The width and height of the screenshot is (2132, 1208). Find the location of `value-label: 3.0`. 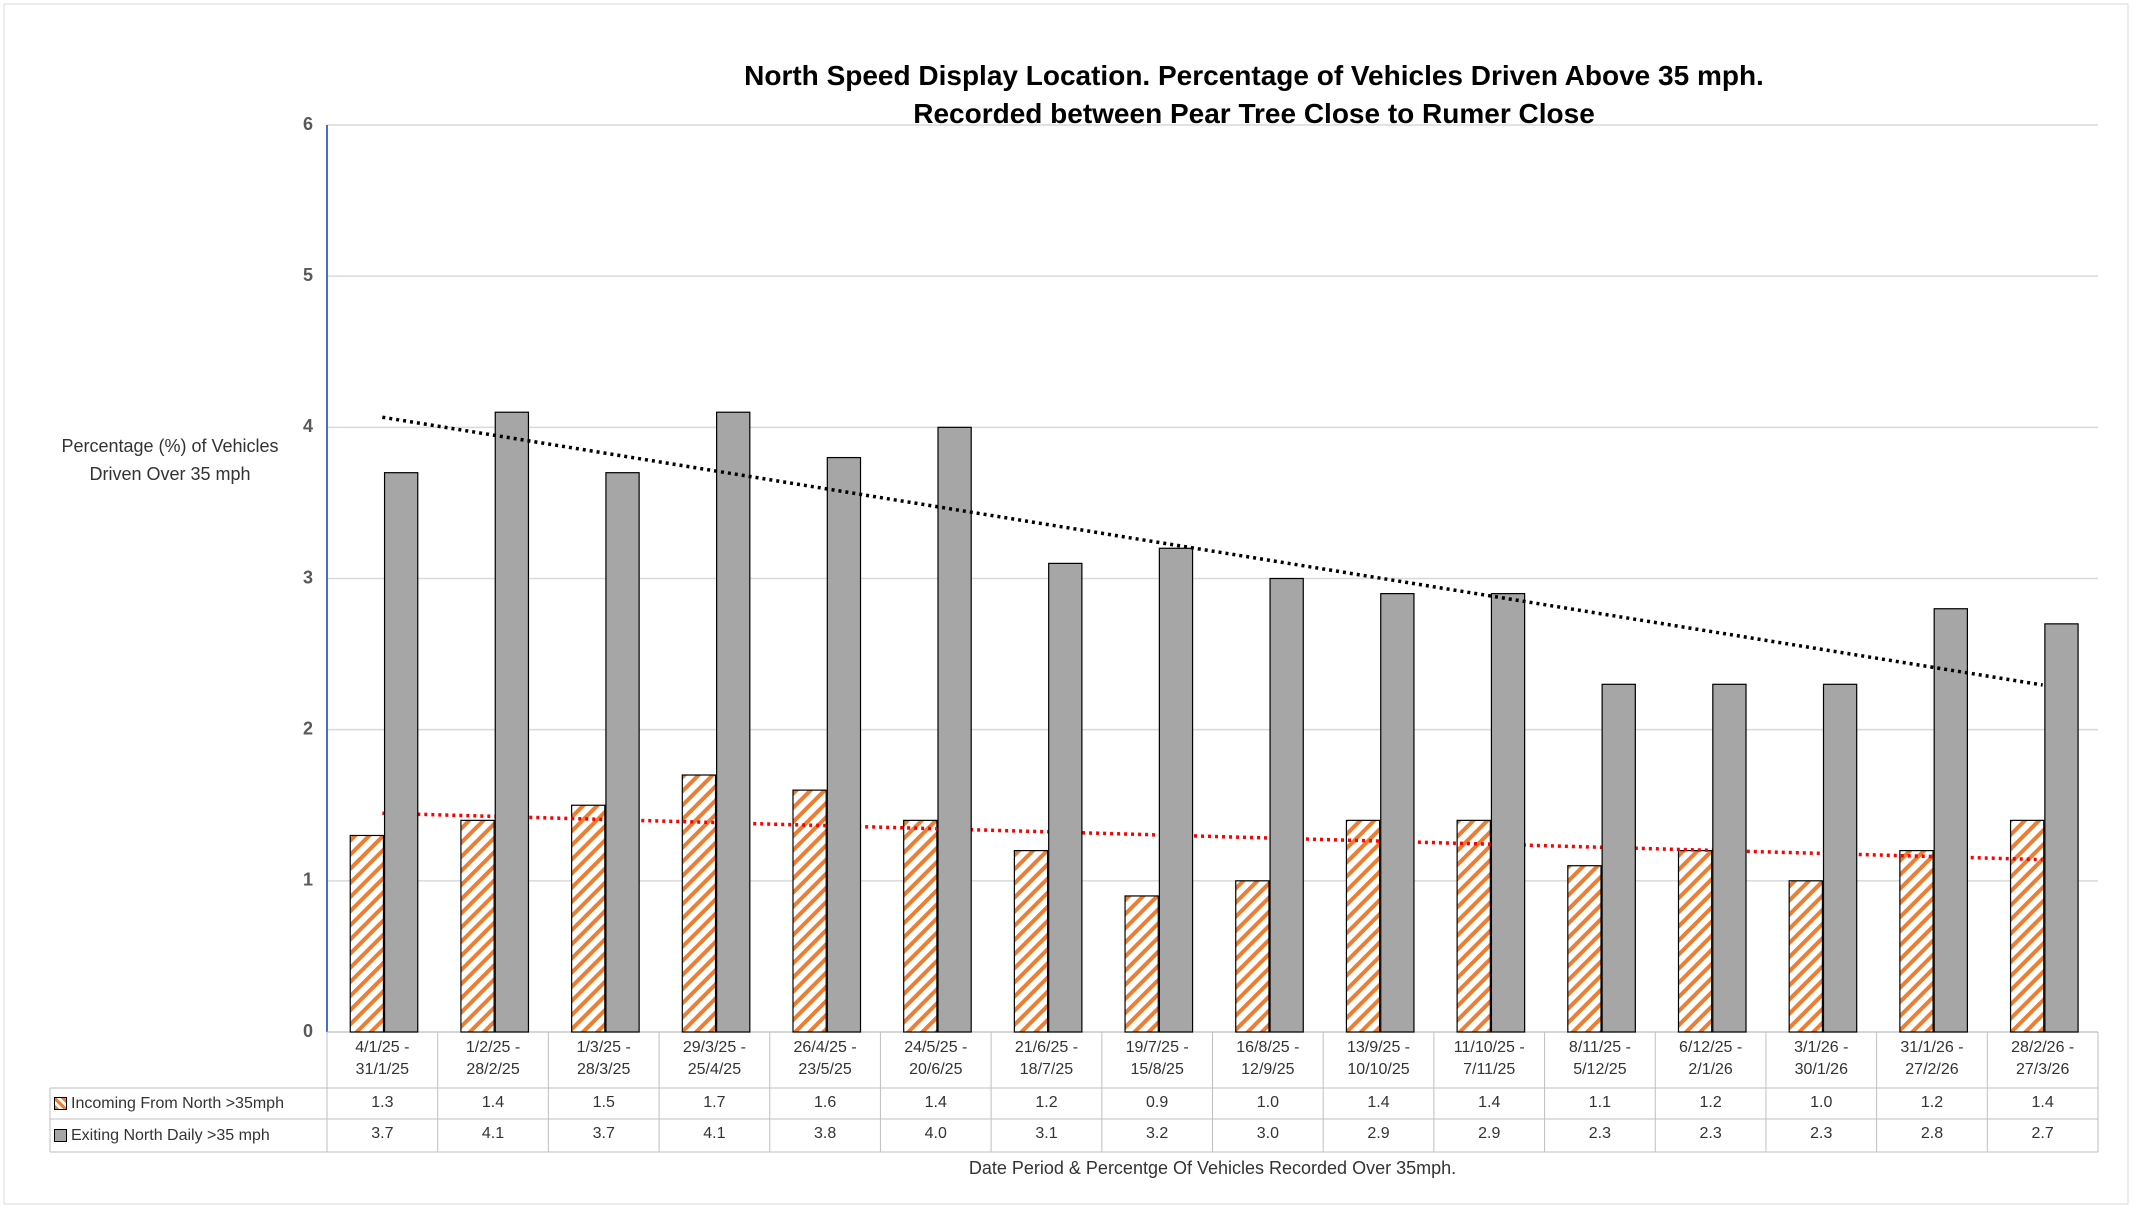

value-label: 3.0 is located at coordinates (1267, 1133).